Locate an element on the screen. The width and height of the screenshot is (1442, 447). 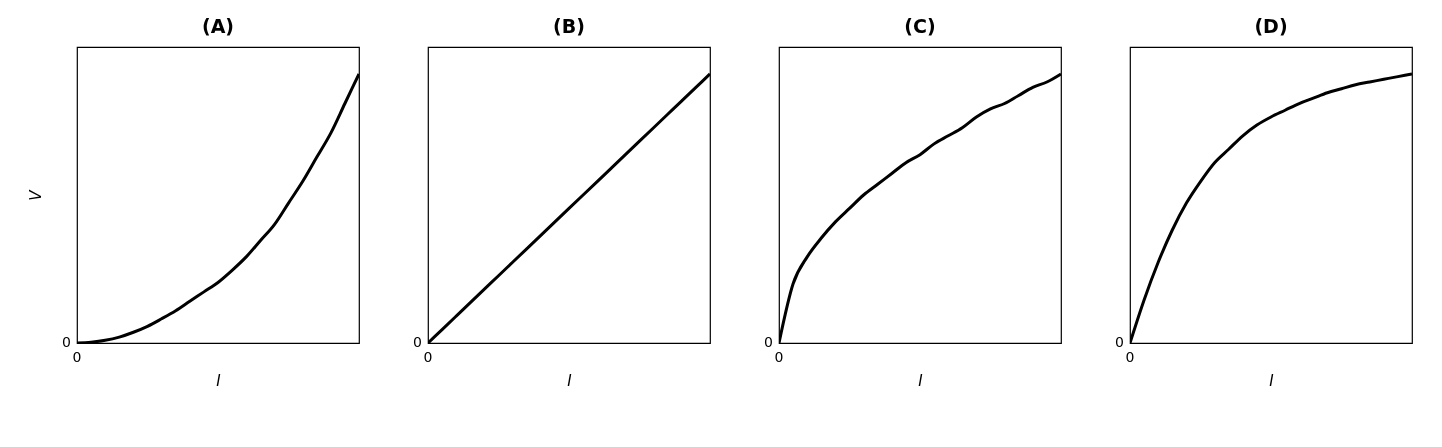
chart-title: (A) is located at coordinates (218, 26).